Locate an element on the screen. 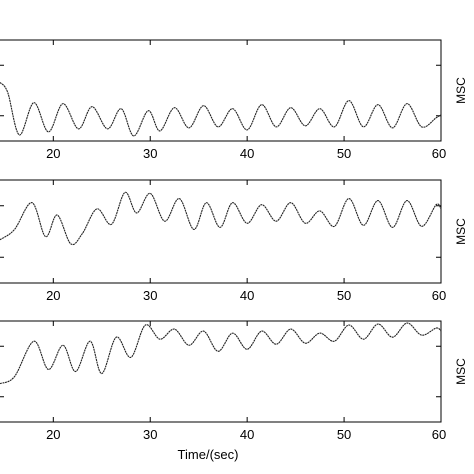 The height and width of the screenshot is (474, 474). x-axis-label: Time/(sec) is located at coordinates (208, 454).